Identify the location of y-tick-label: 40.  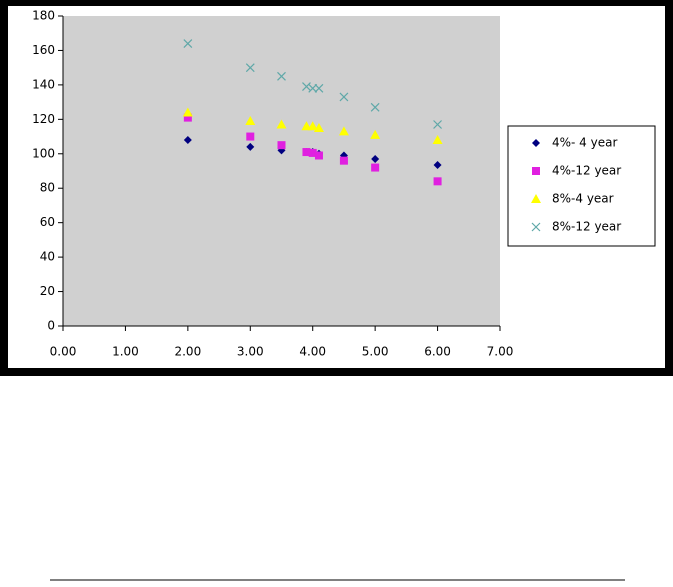
(47, 257).